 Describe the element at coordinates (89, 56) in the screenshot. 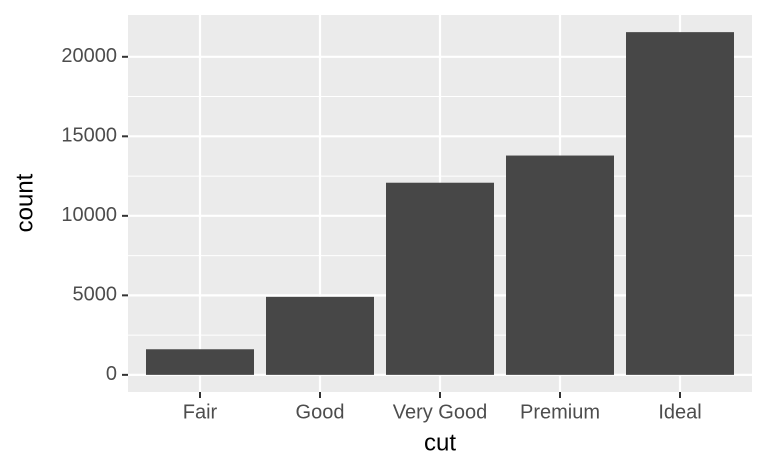

I see `y-tick-label: 20000` at that location.